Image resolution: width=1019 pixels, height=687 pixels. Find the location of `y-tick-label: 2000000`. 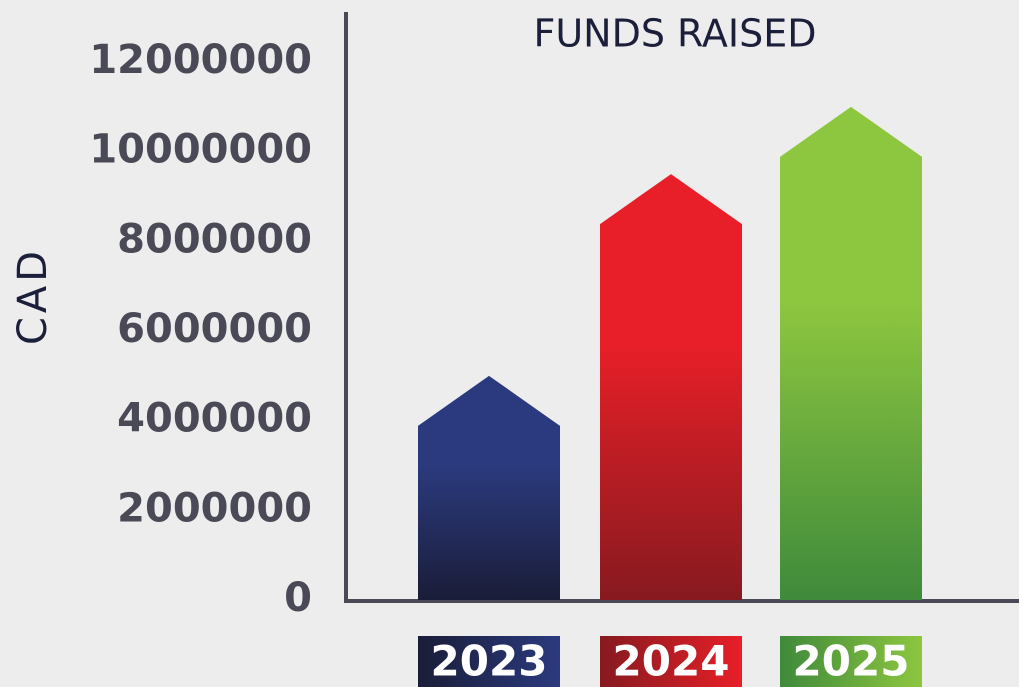

y-tick-label: 2000000 is located at coordinates (214, 508).